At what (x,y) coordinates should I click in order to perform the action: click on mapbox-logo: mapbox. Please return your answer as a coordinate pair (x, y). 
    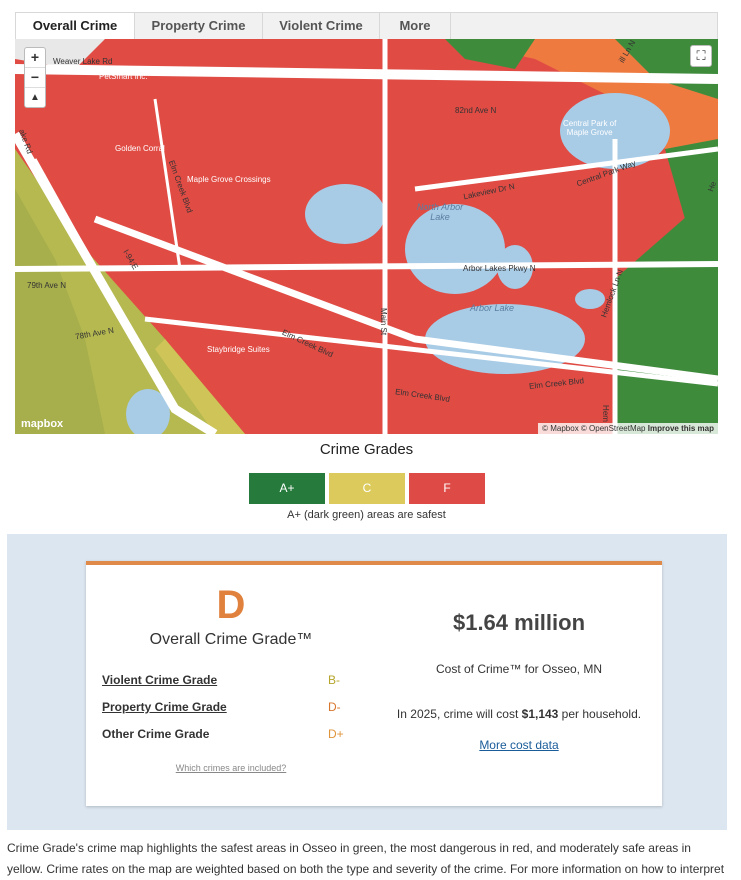
    Looking at the image, I should click on (42, 424).